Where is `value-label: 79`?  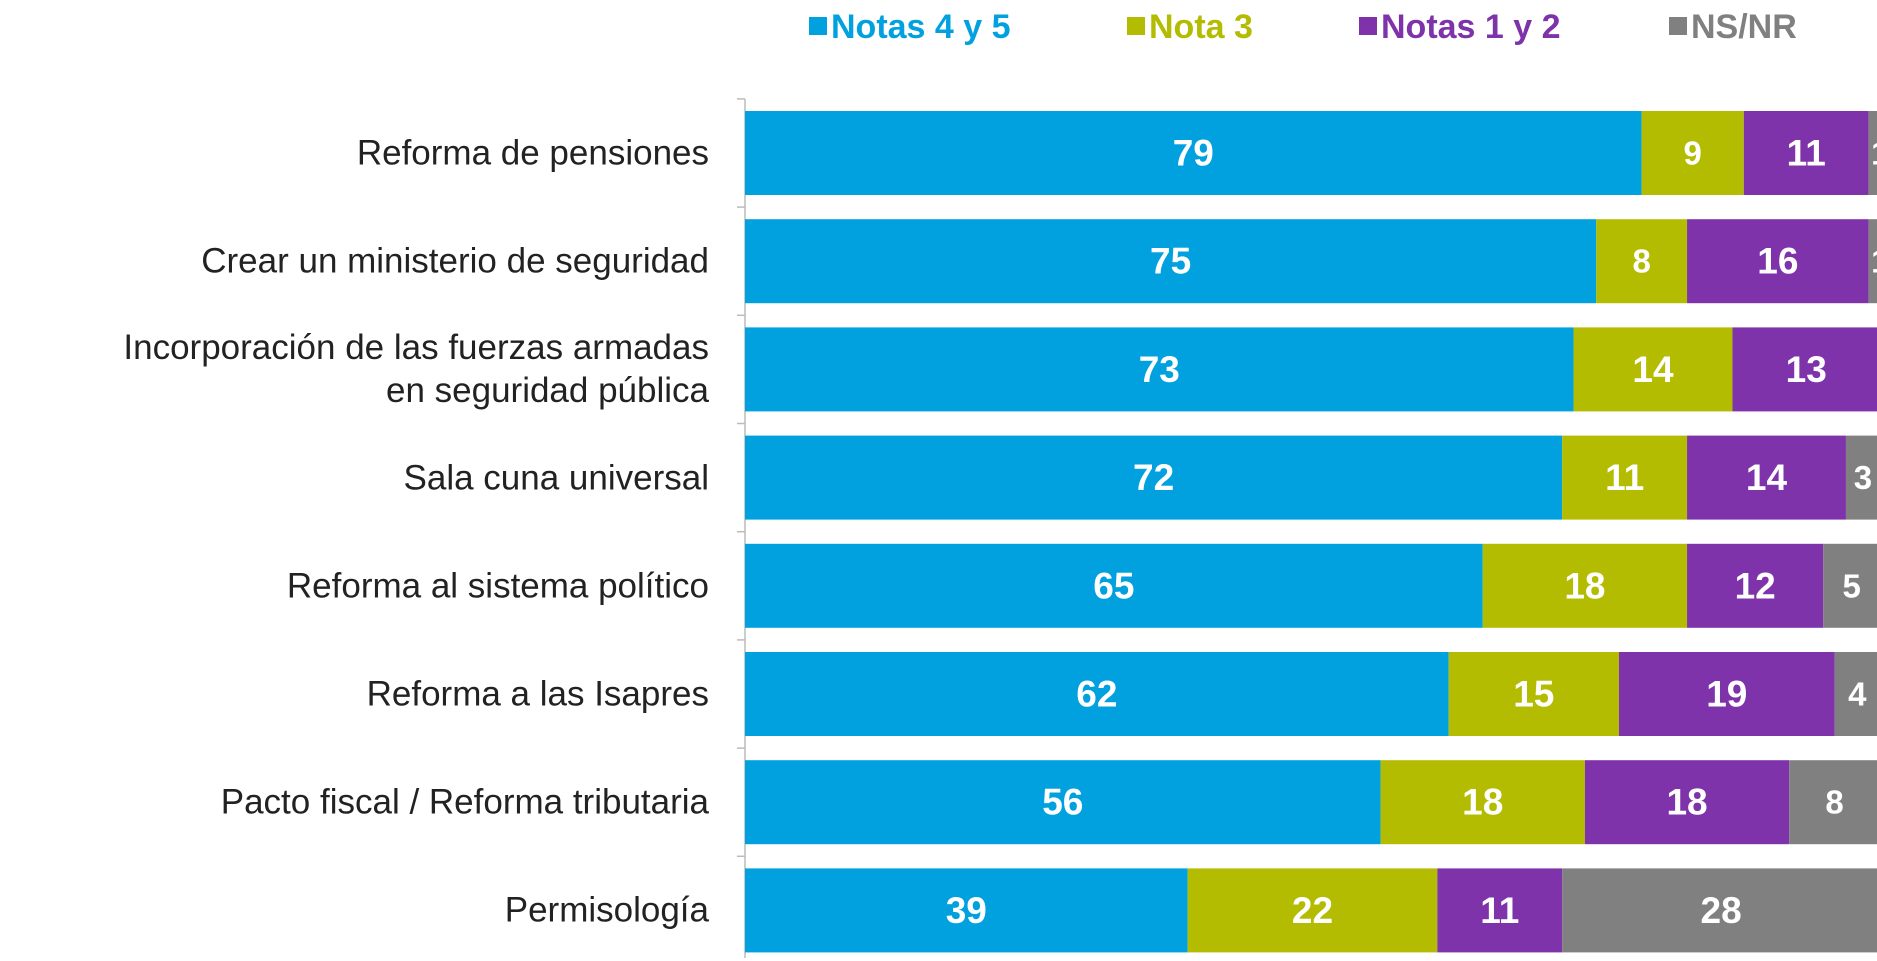 value-label: 79 is located at coordinates (1193, 153).